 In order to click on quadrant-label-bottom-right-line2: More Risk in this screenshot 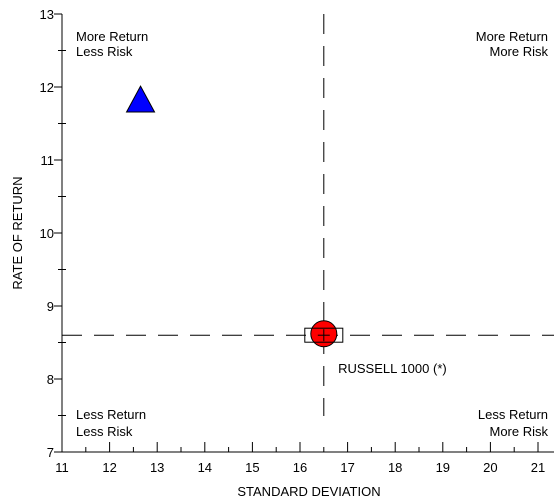, I will do `click(518, 431)`.